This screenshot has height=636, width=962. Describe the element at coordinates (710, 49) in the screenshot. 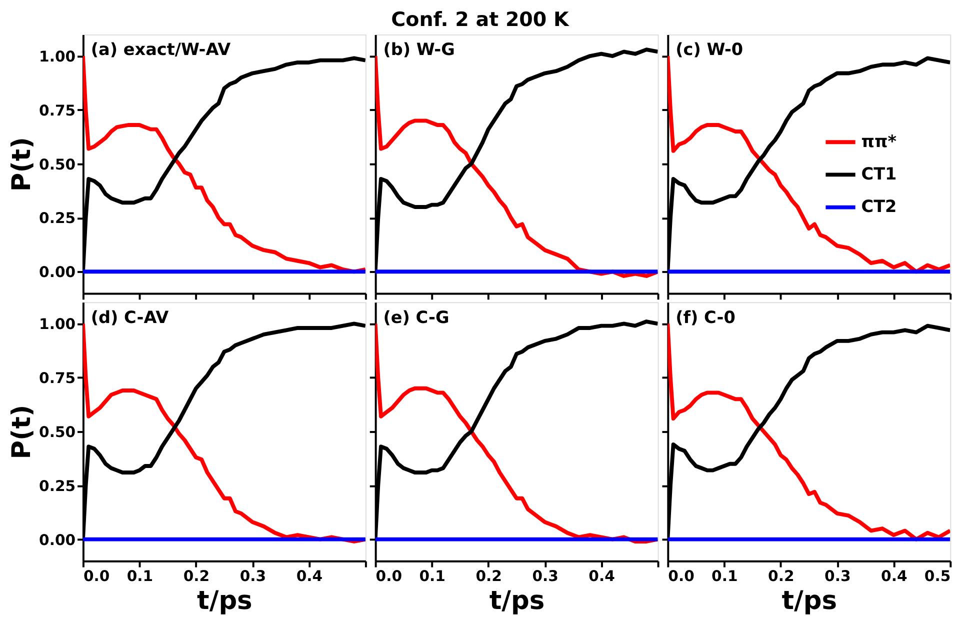

I see `annotation: (c) W-0` at that location.